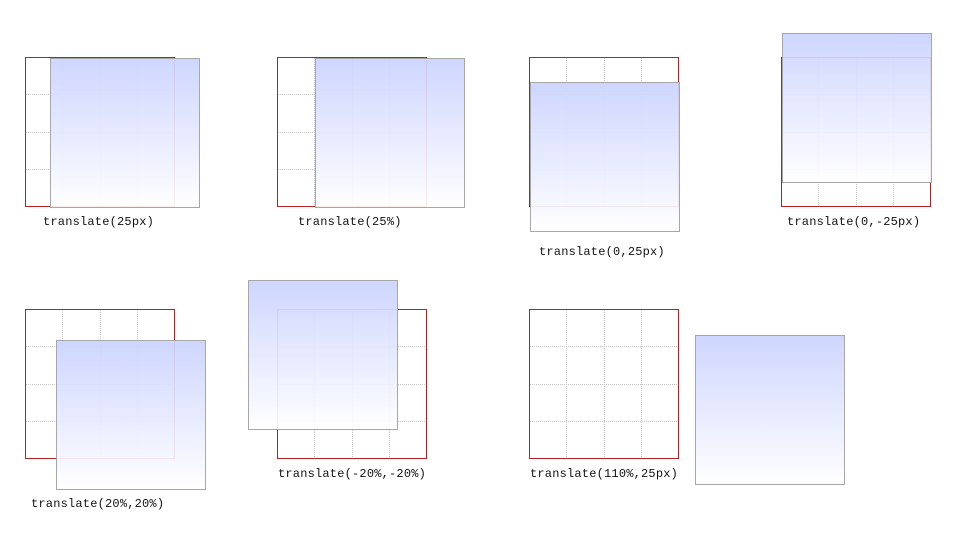 This screenshot has width=970, height=550. I want to click on transform-caption: translate(110%,25px), so click(604, 474).